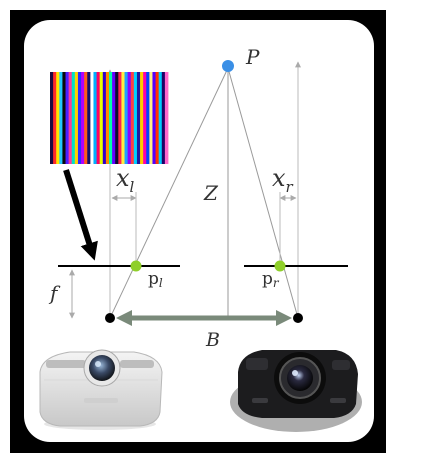 This screenshot has width=424, height=463. I want to click on label-xr: xr, so click(283, 180).